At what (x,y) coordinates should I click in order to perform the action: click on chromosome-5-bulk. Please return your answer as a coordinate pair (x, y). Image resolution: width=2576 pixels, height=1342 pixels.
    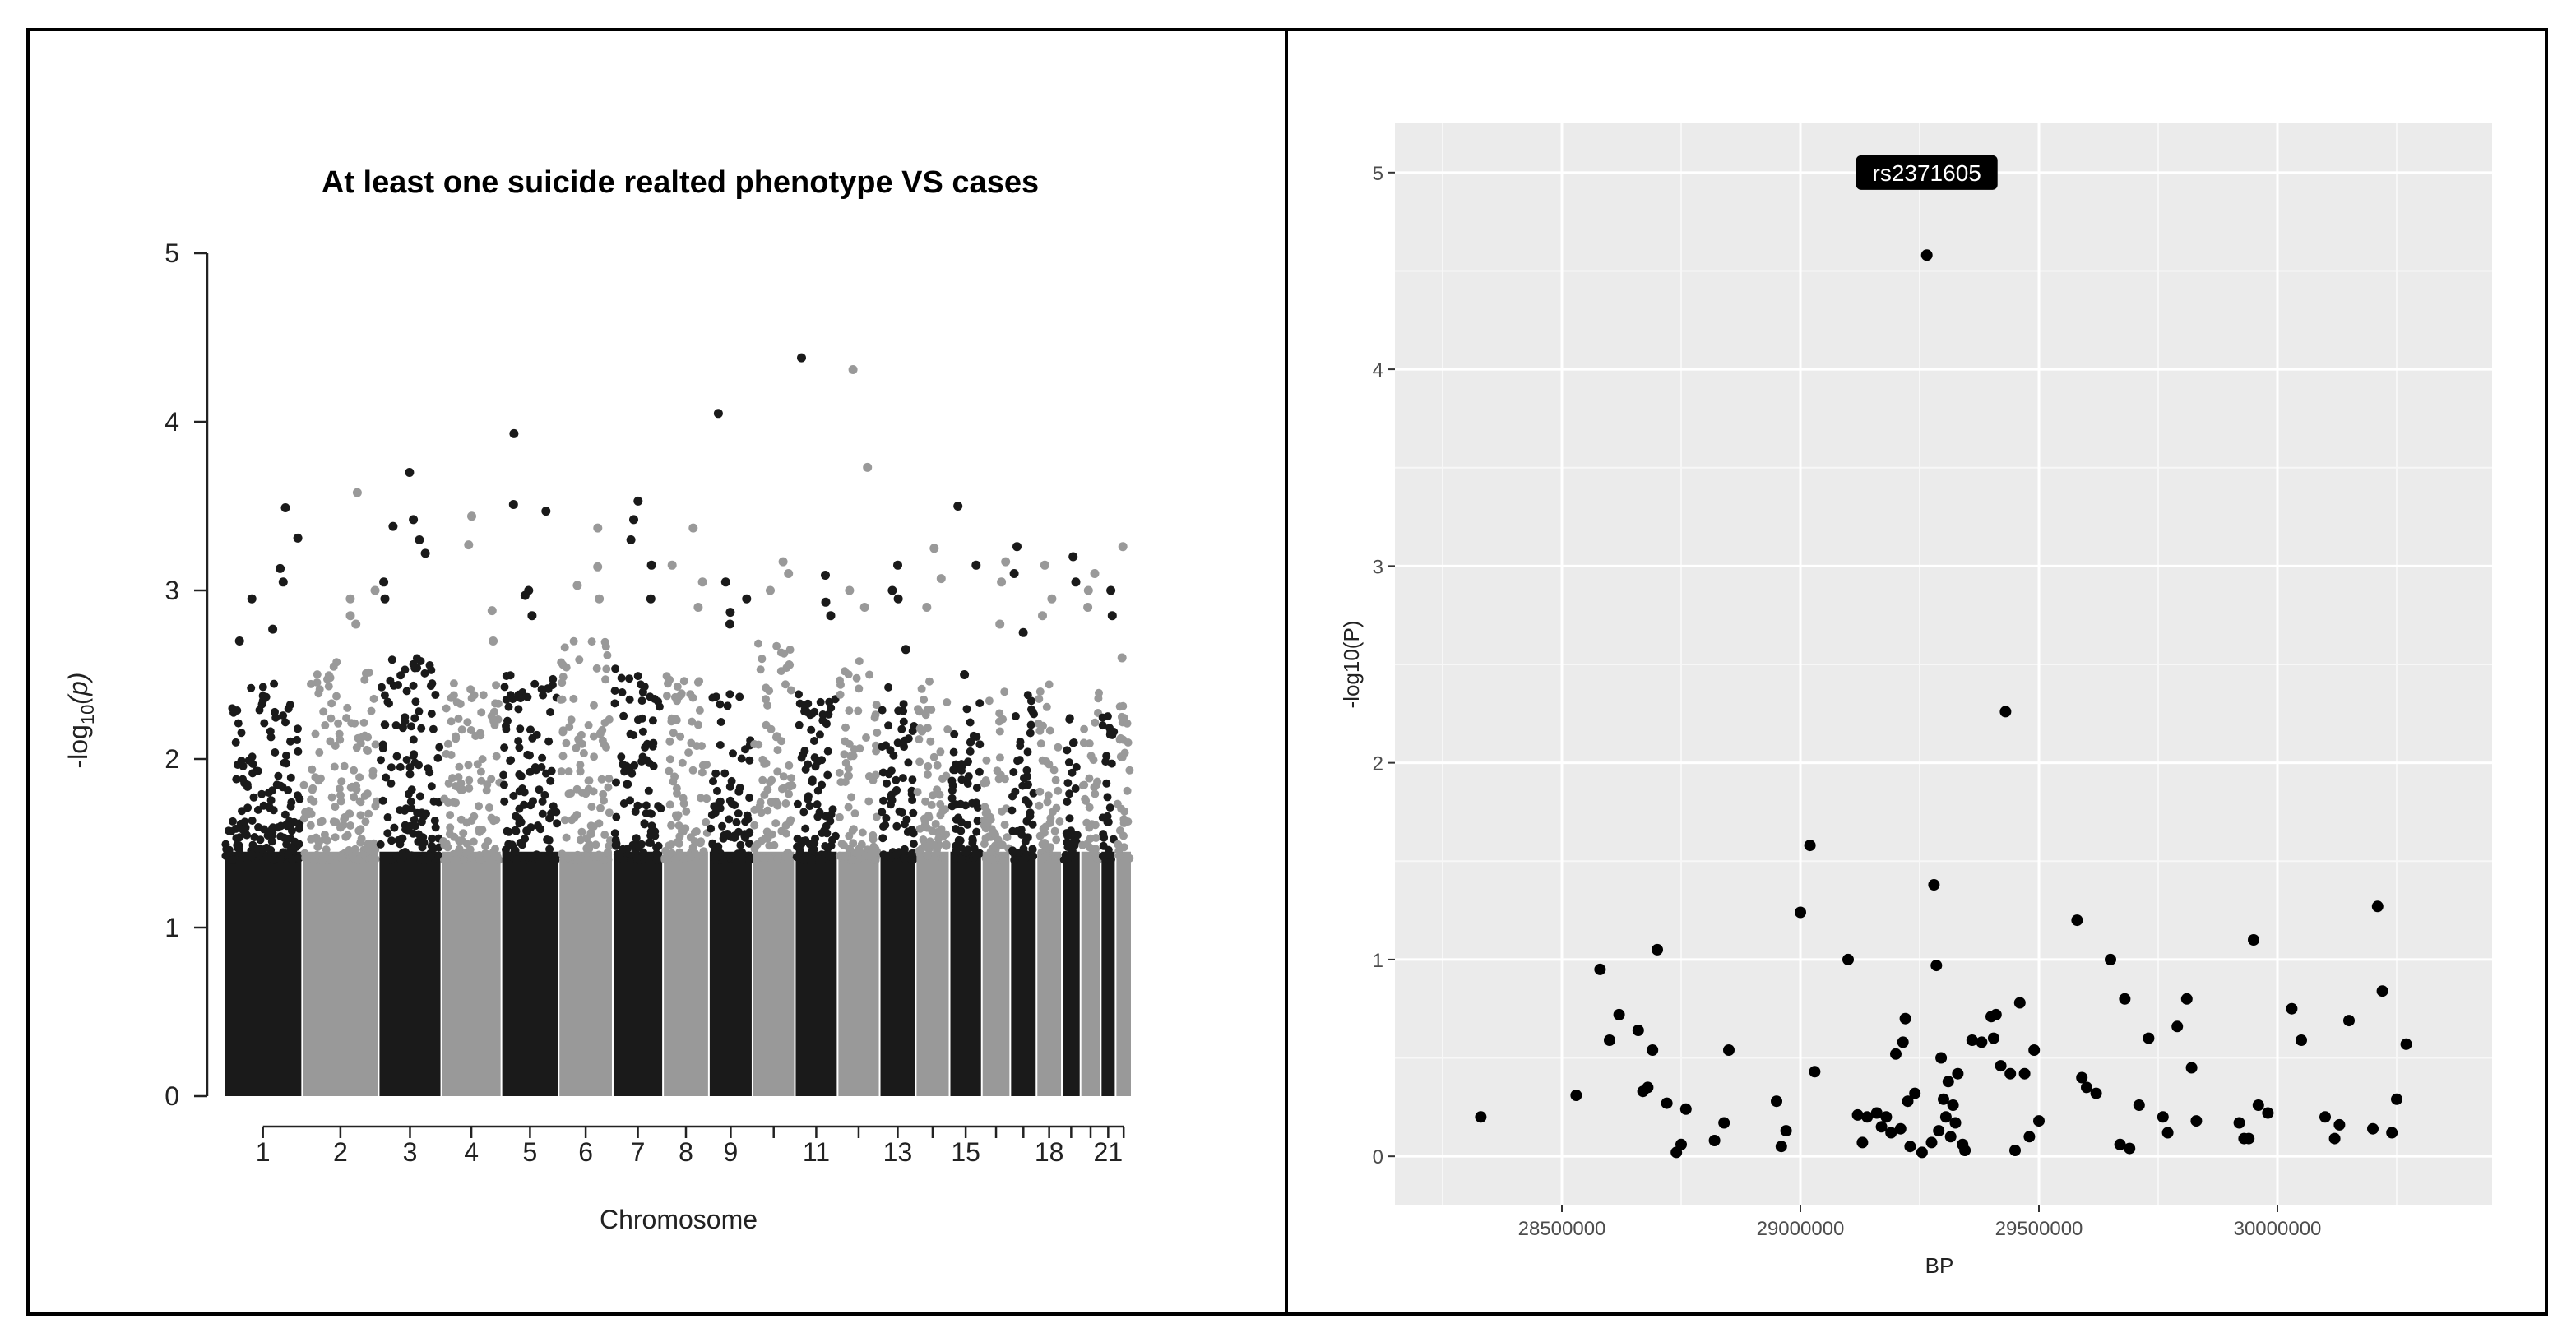
    Looking at the image, I should click on (530, 973).